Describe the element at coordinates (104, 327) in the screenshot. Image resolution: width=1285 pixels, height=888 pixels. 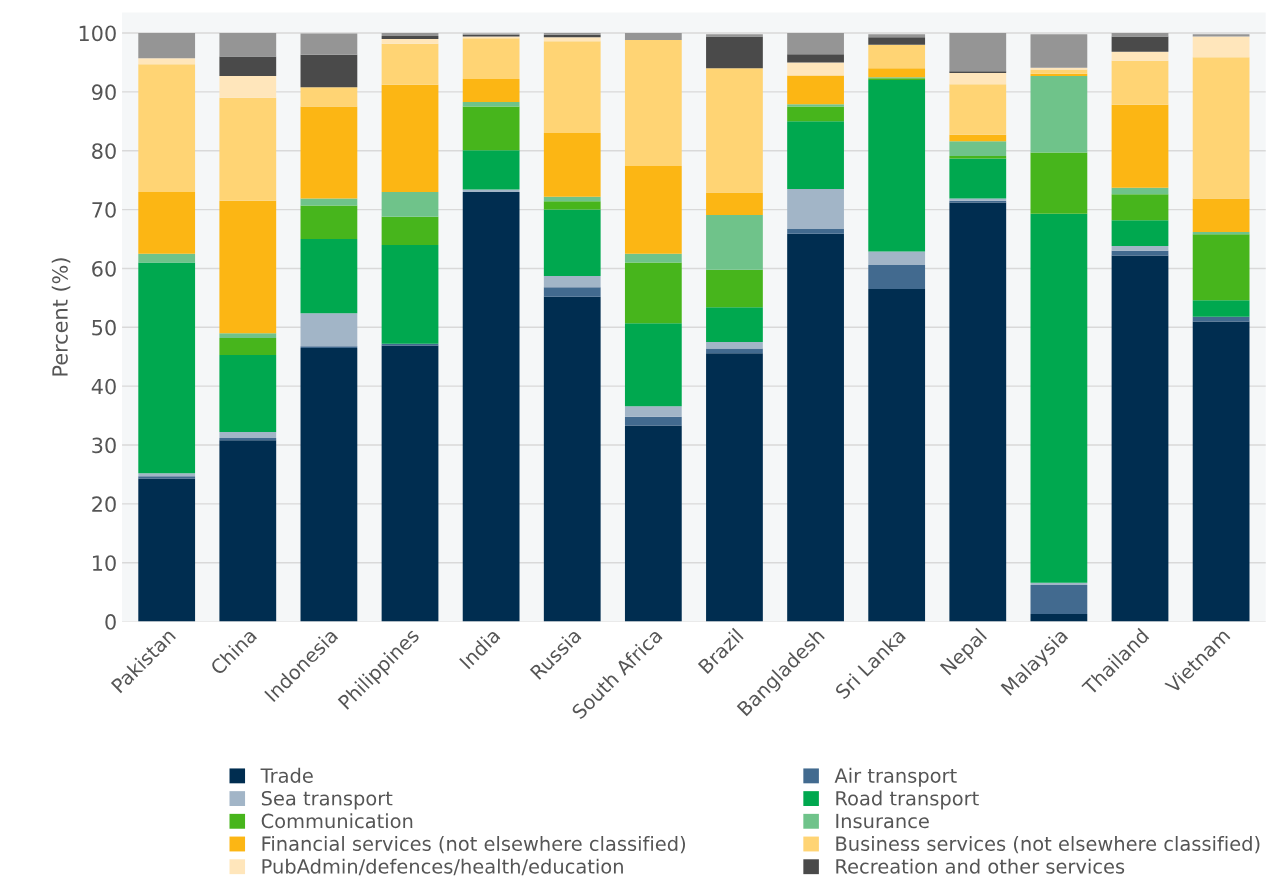
I see `y-tick-label: 50` at that location.